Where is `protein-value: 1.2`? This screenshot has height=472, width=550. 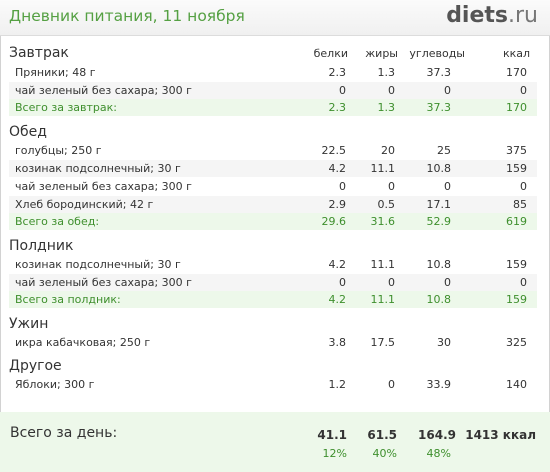
protein-value: 1.2 is located at coordinates (337, 384).